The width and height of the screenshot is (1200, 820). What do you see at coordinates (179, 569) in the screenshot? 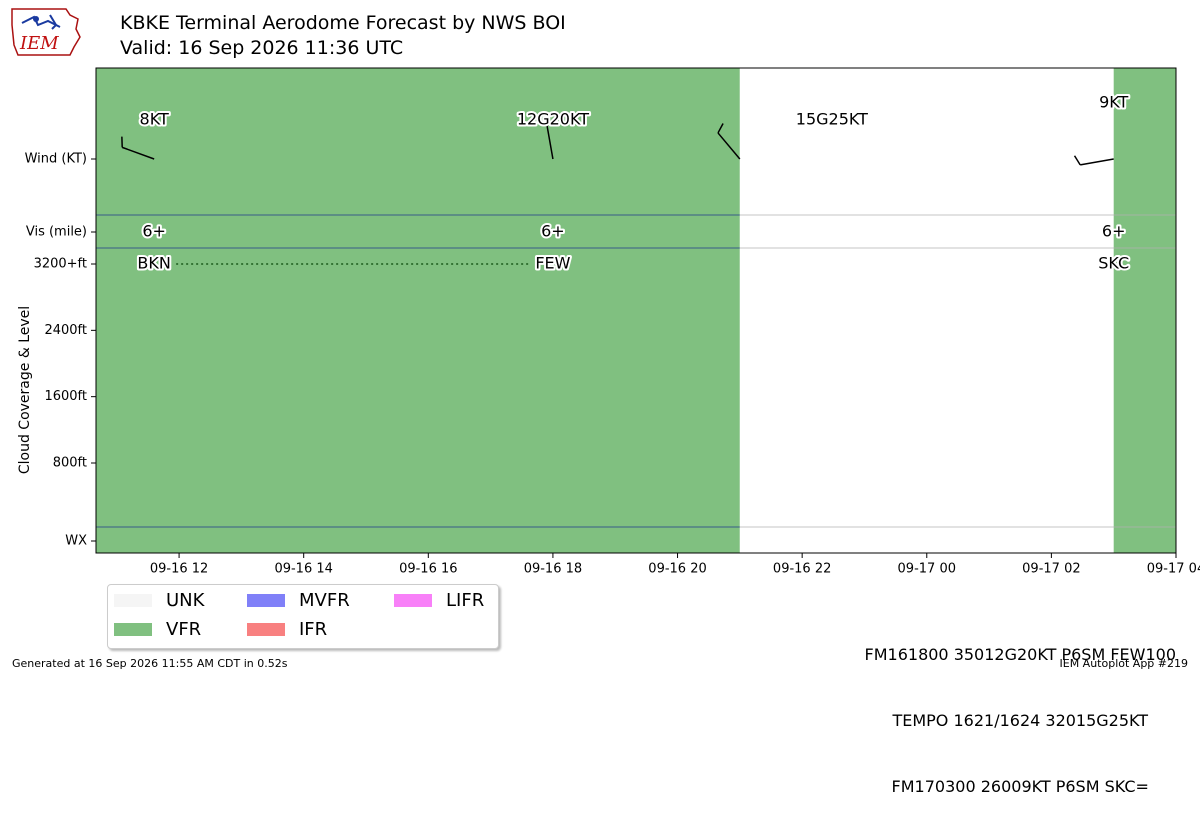
I see `x-tick-label: 09-16 12` at bounding box center [179, 569].